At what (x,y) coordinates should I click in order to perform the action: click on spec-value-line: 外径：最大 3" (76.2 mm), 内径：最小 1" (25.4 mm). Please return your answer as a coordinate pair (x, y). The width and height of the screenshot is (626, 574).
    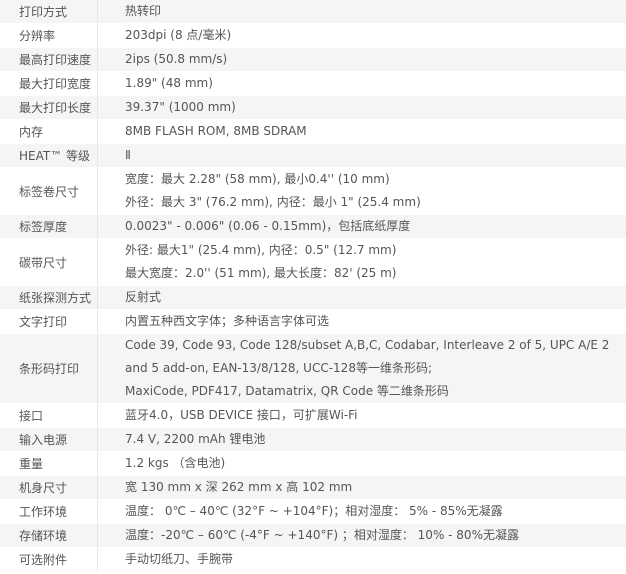
    Looking at the image, I should click on (273, 202).